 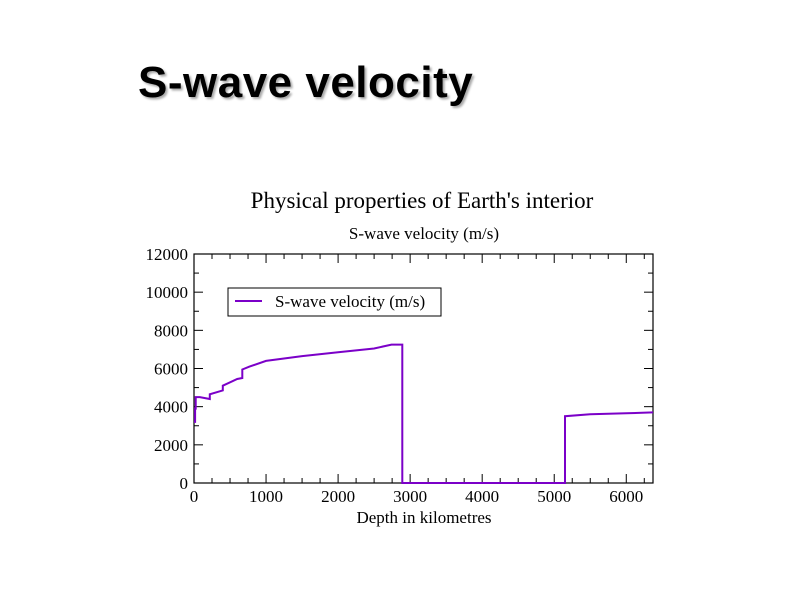 I want to click on chart-subtitle: S-wave velocity (m/s), so click(x=424, y=233).